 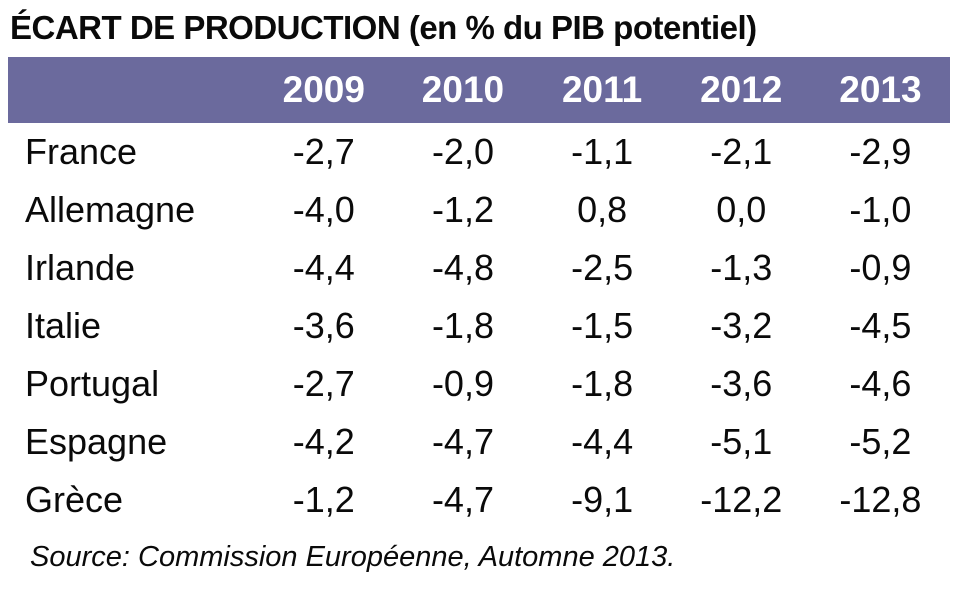 I want to click on cell-value: -1,3, so click(x=741, y=267).